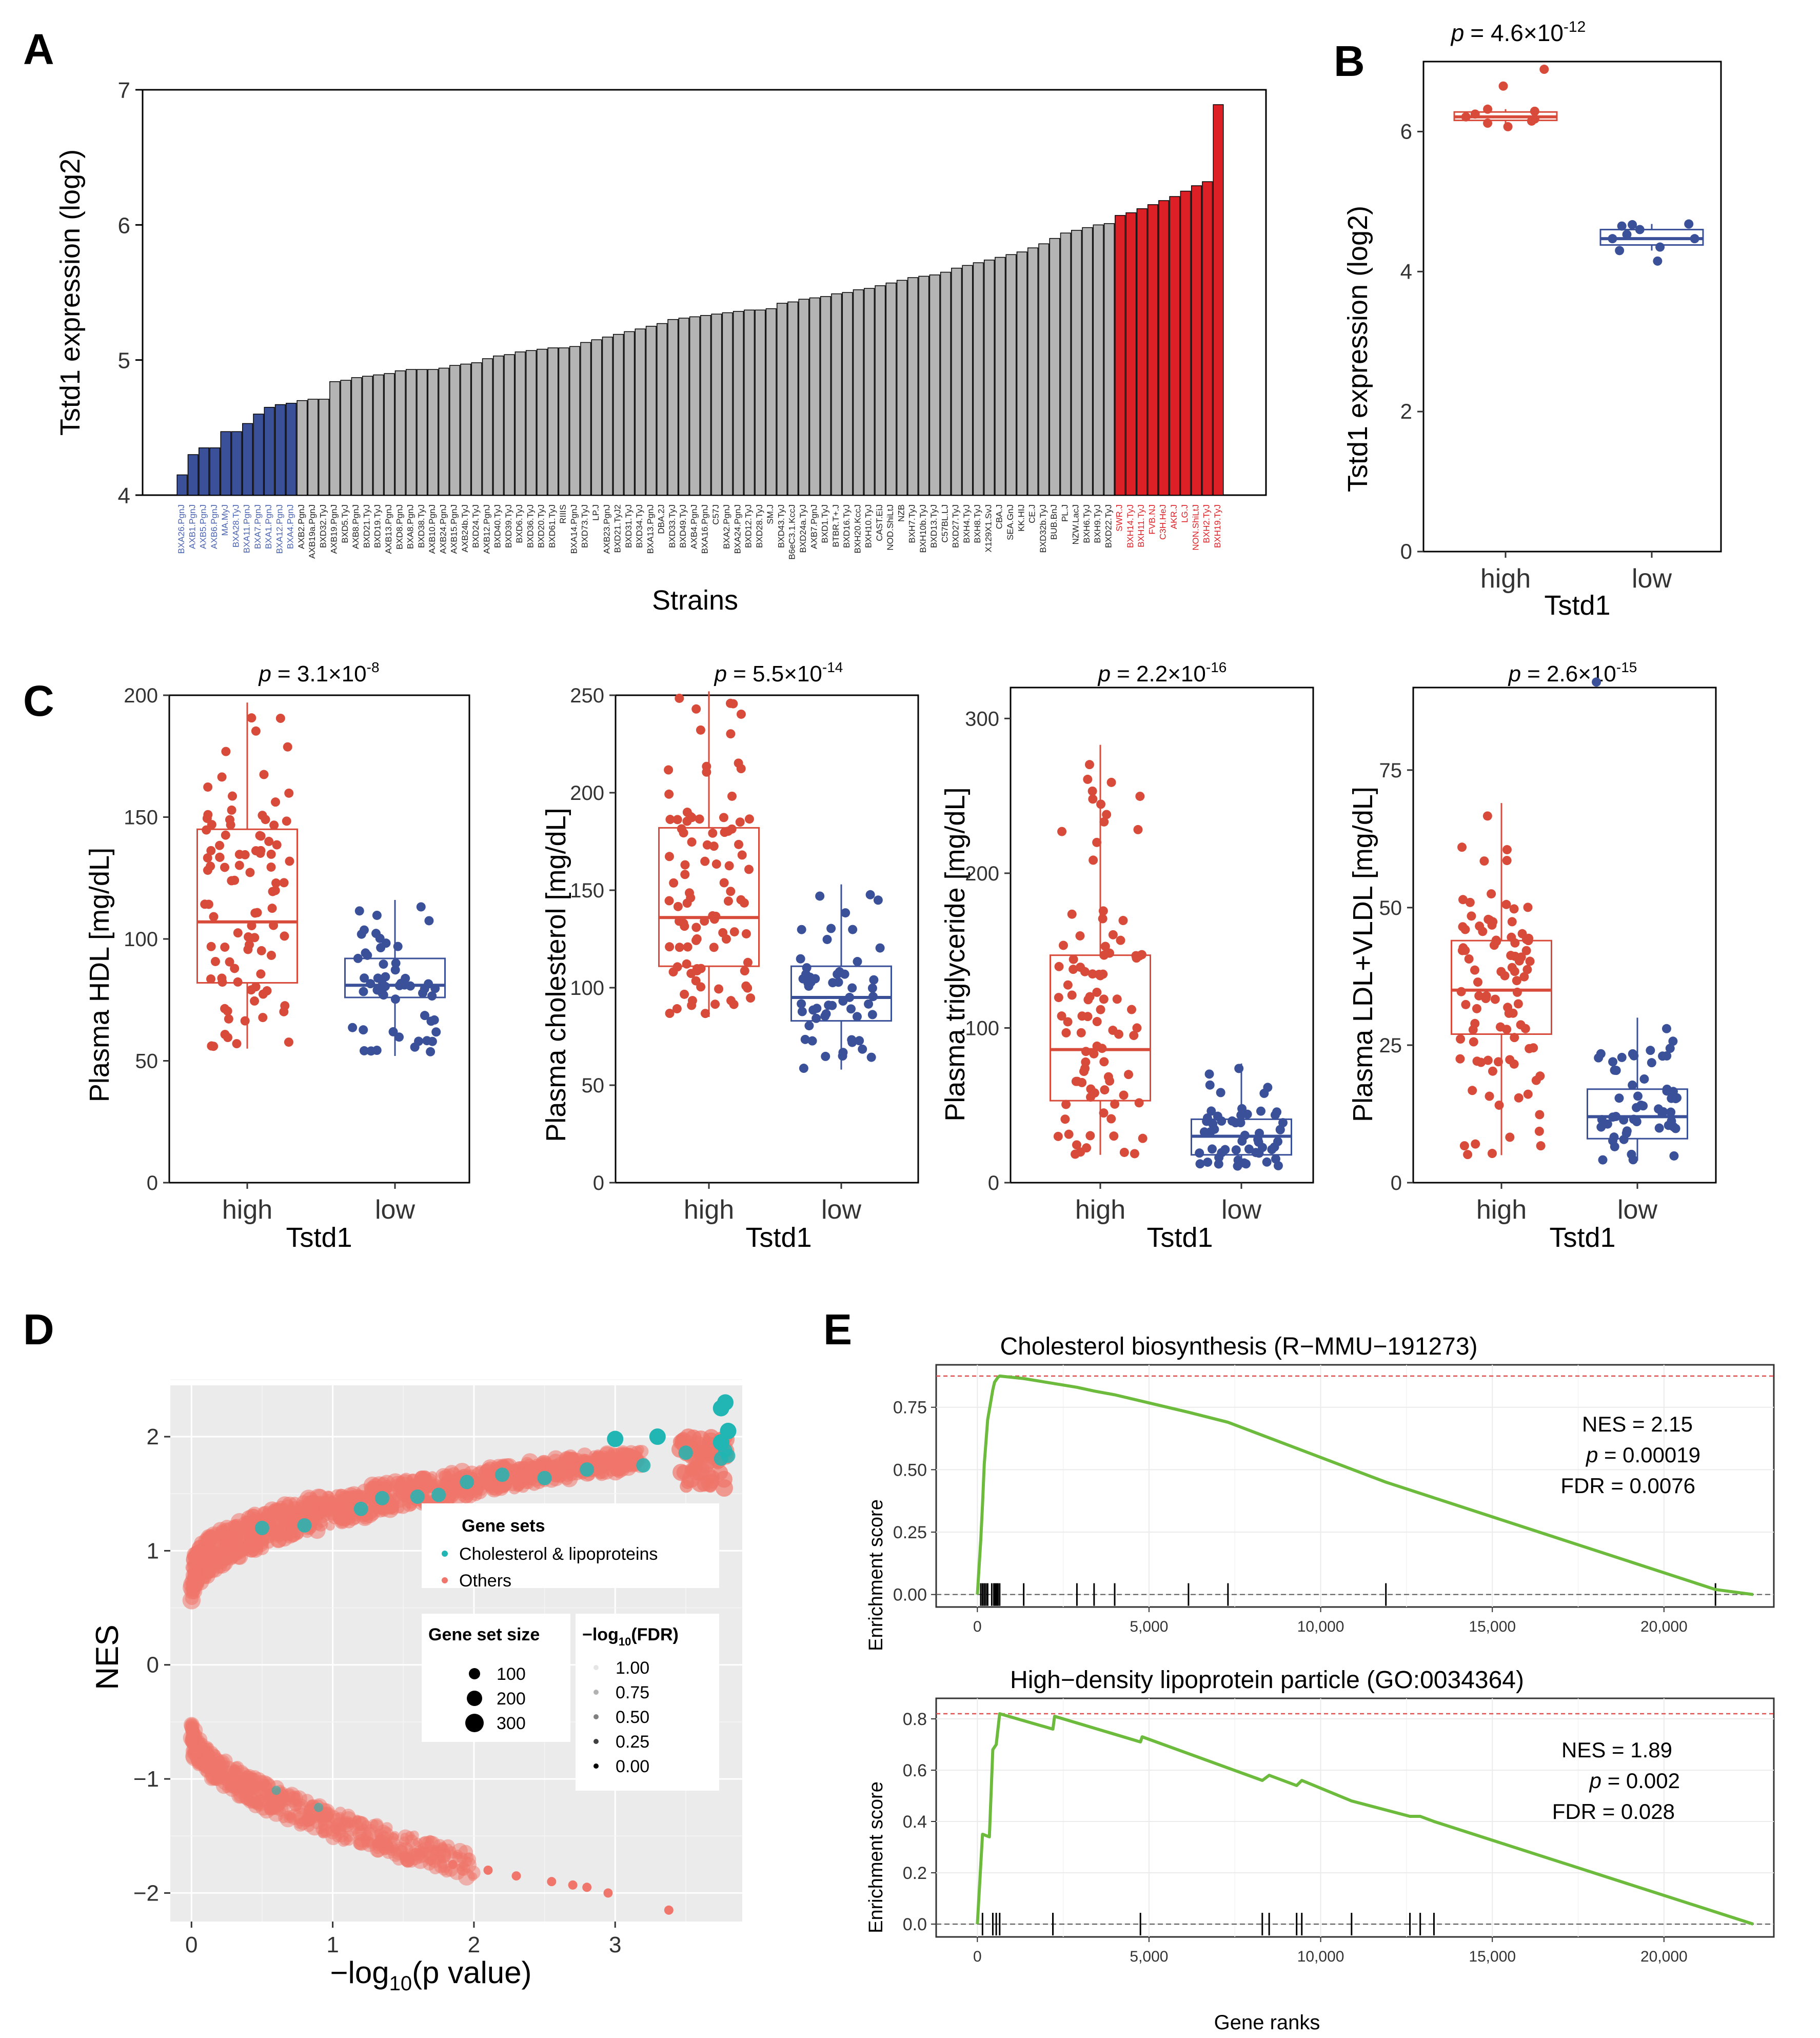  What do you see at coordinates (695, 601) in the screenshot?
I see `panel-a-xlabel: Strains` at bounding box center [695, 601].